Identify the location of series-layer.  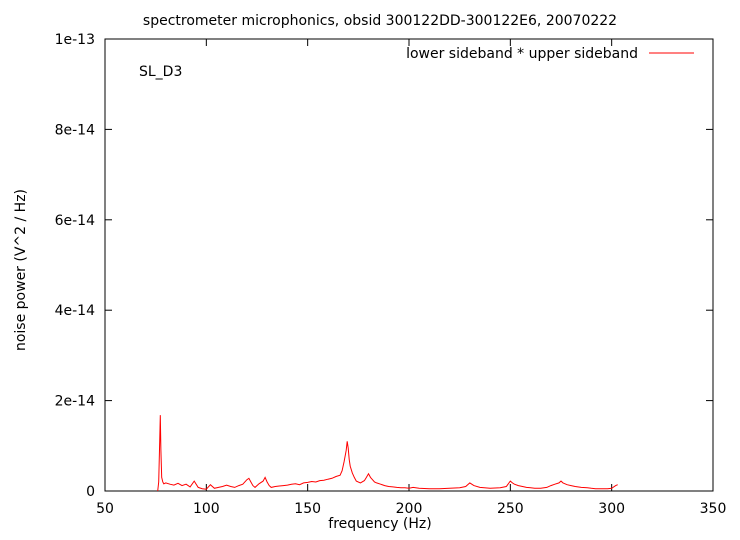
(387, 453).